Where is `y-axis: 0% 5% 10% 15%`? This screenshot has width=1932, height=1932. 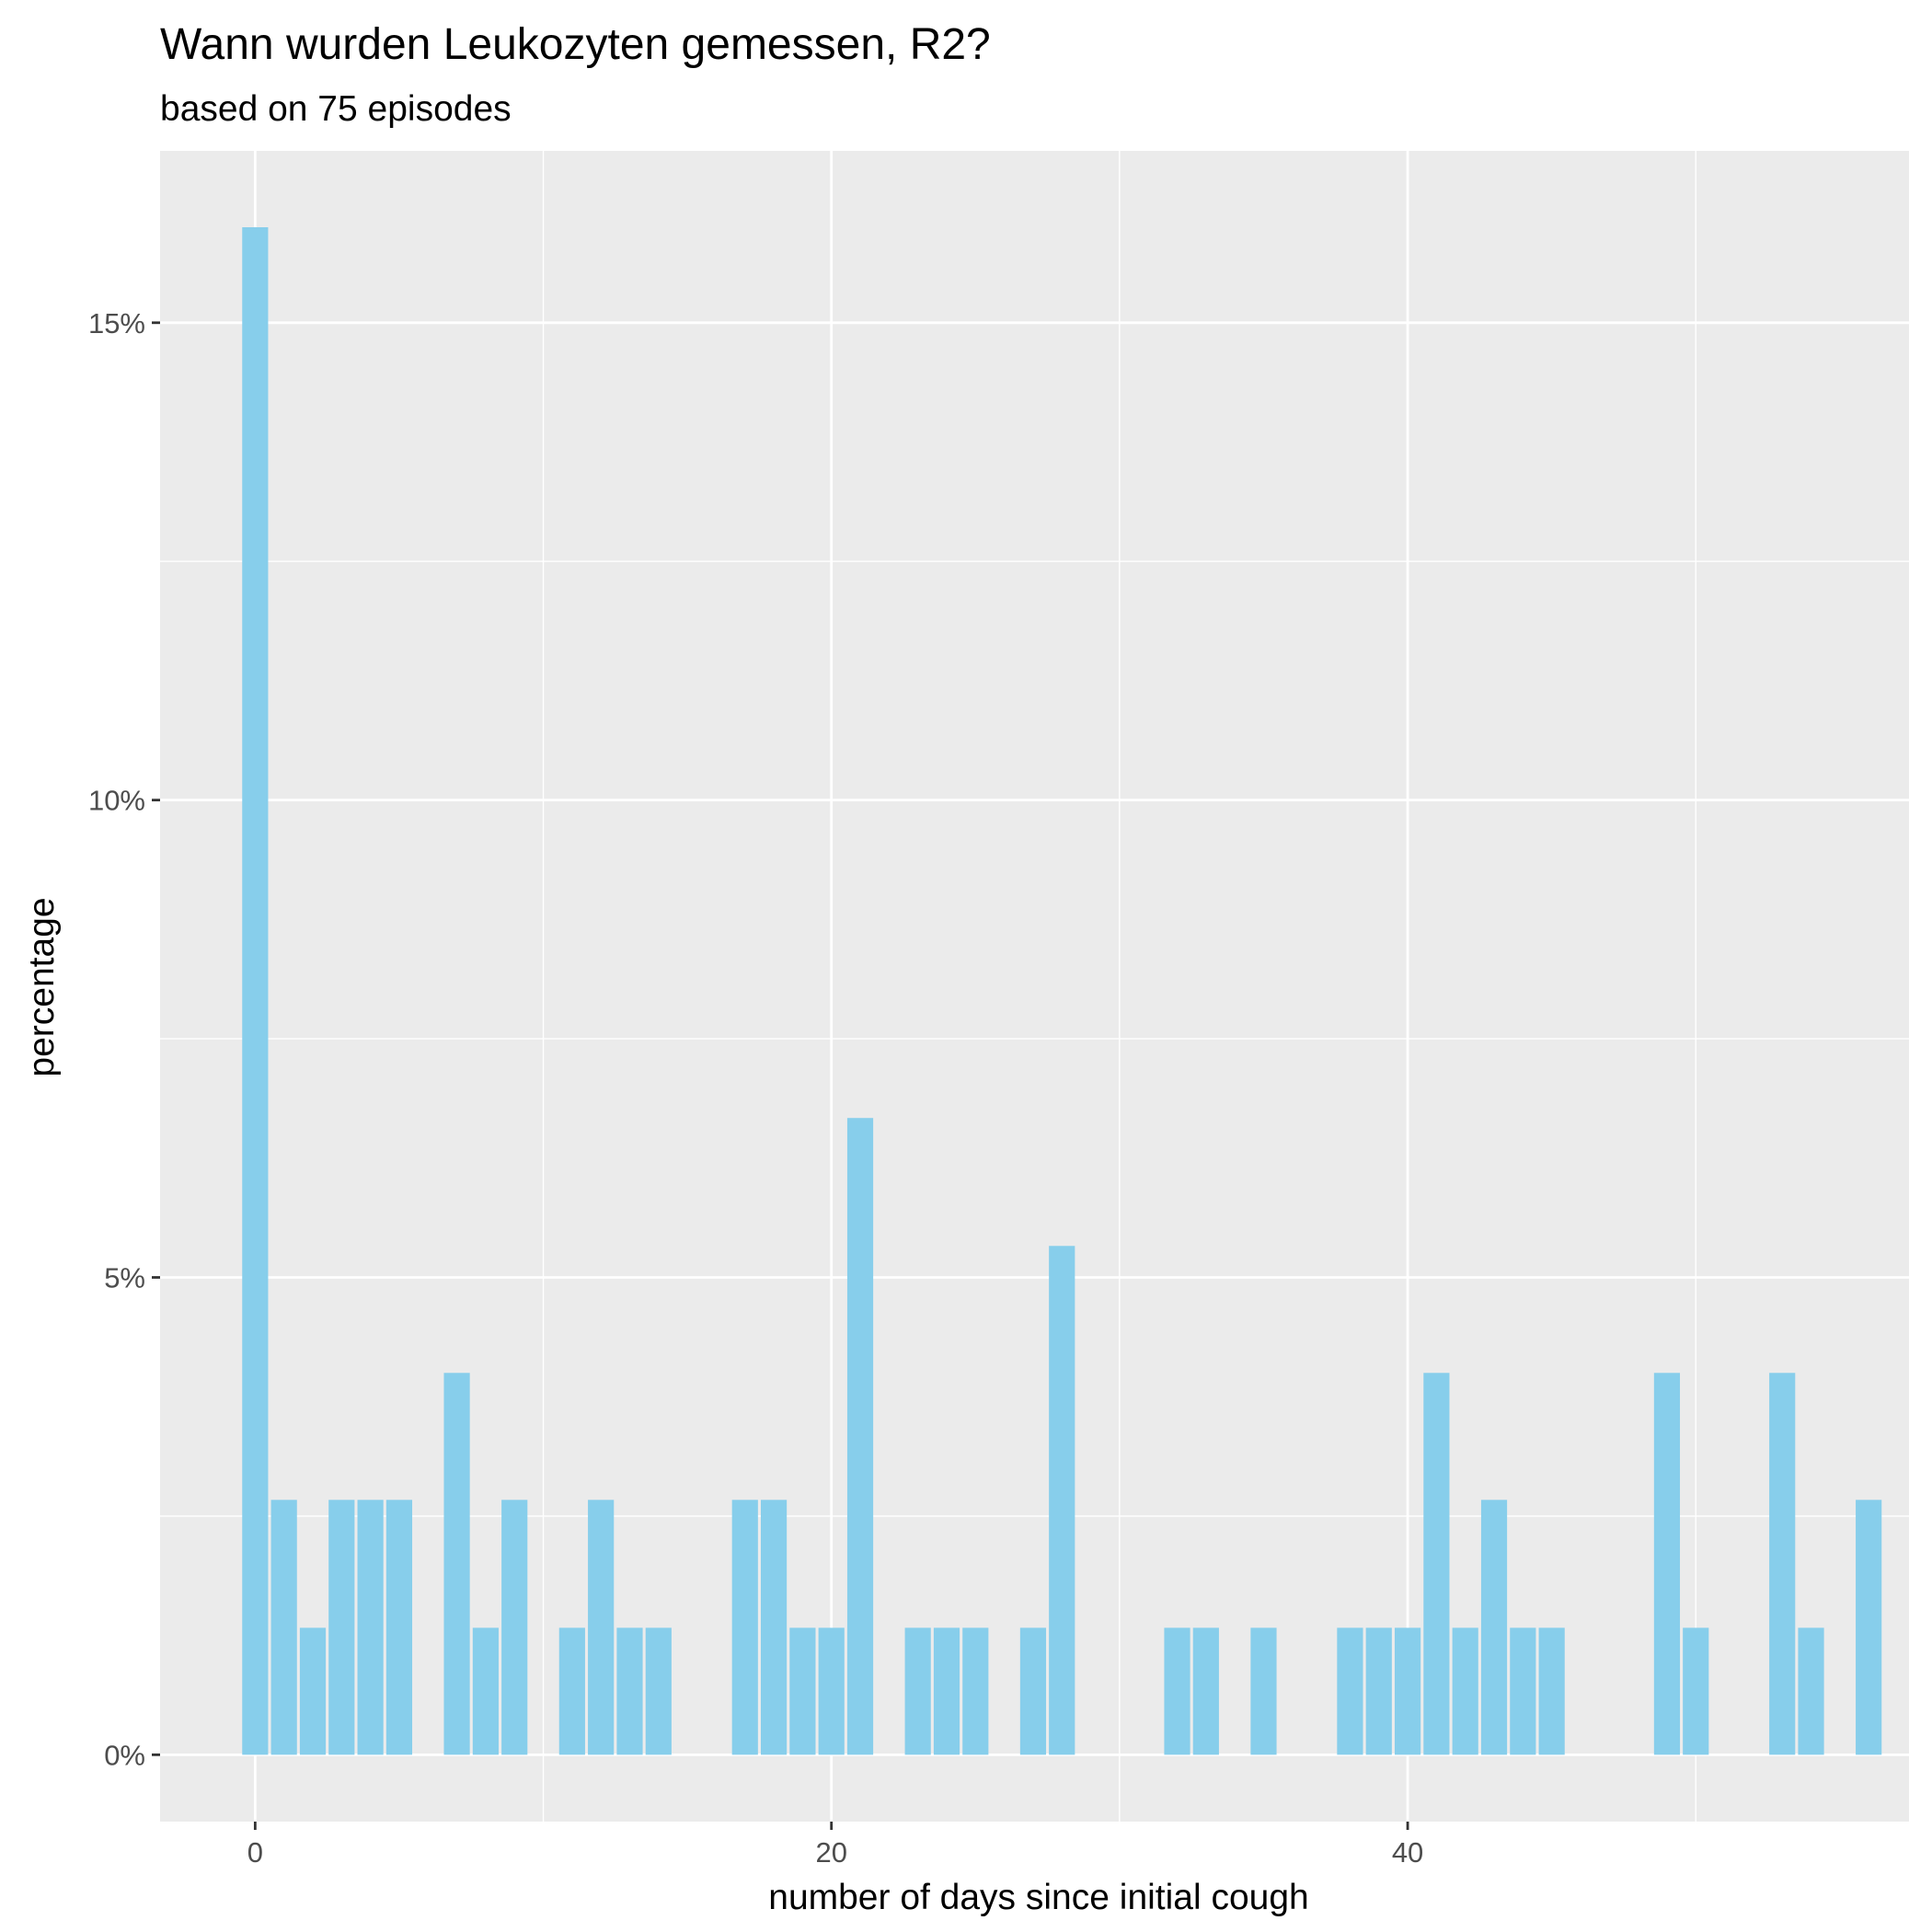
y-axis: 0% 5% 10% 15% is located at coordinates (124, 1039).